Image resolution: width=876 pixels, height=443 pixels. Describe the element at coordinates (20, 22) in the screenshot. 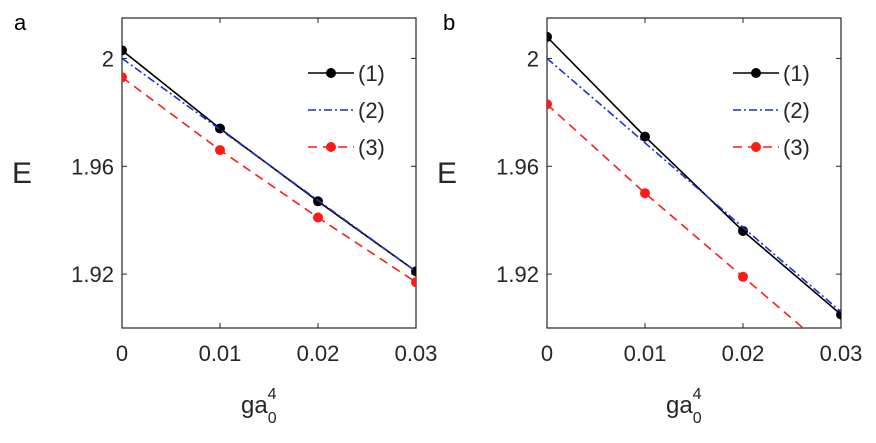

I see `panel-label: a` at that location.